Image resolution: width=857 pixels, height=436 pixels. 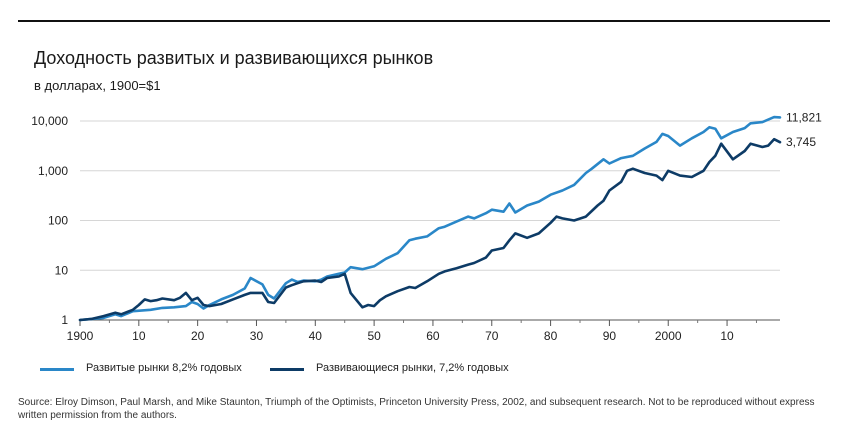 What do you see at coordinates (424, 21) in the screenshot?
I see `top-rule` at bounding box center [424, 21].